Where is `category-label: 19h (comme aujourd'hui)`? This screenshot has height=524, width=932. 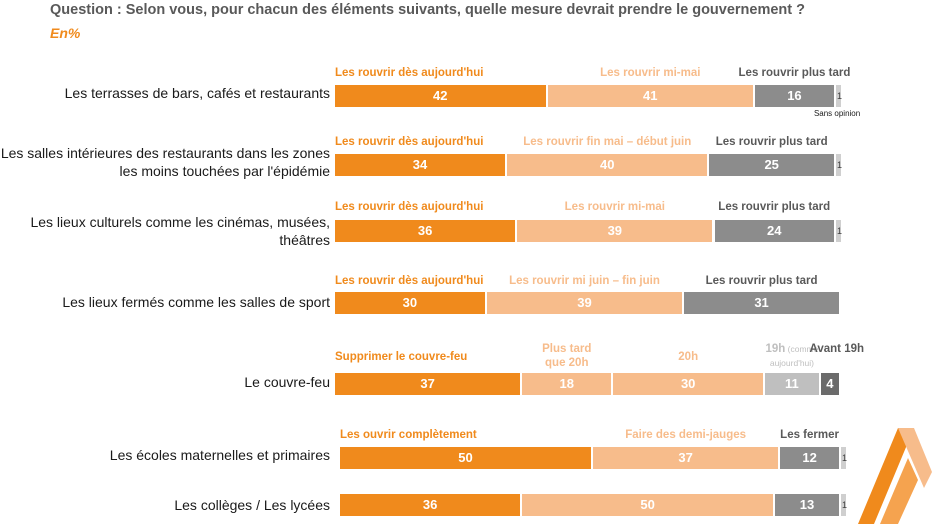 category-label: 19h (comme aujourd'hui) is located at coordinates (792, 356).